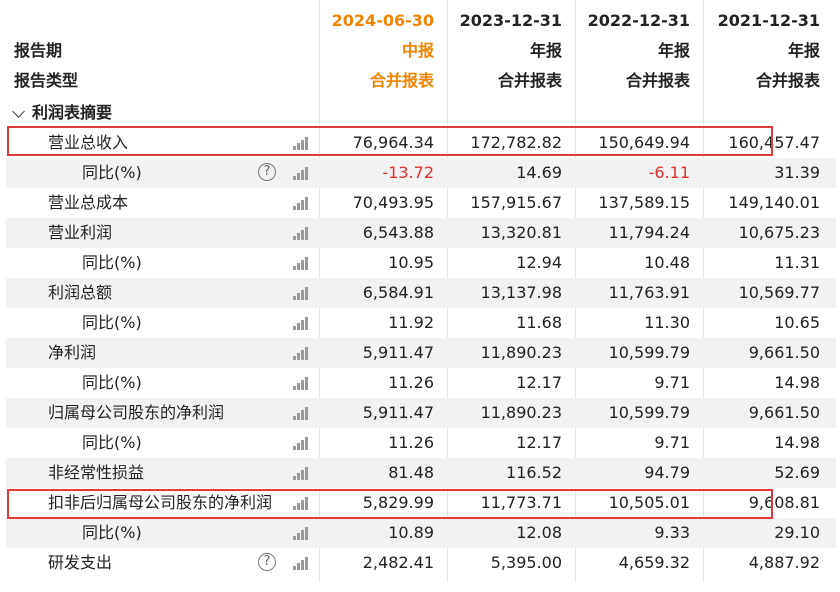  Describe the element at coordinates (390, 141) in the screenshot. I see `highlight-box-revenue` at that location.